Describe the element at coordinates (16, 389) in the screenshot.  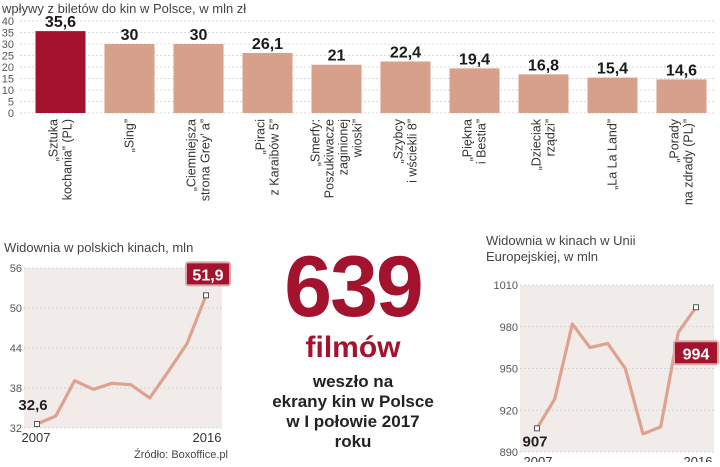
I see `pl-line-ytick-label: 38` at that location.